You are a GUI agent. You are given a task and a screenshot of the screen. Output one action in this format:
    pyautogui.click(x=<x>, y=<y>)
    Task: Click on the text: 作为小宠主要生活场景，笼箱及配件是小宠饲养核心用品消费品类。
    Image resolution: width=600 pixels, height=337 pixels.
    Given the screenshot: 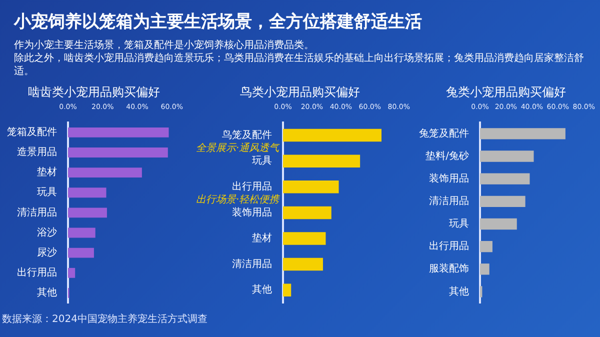 What is the action you would take?
    pyautogui.click(x=164, y=45)
    